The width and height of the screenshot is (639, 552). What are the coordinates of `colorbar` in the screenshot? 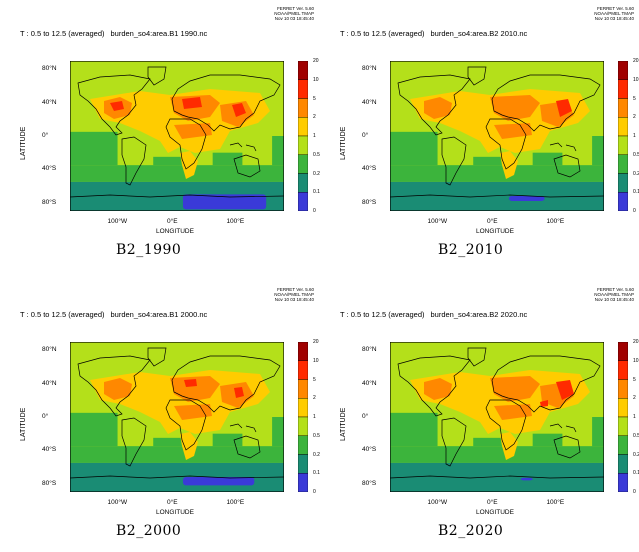 It's located at (623, 136).